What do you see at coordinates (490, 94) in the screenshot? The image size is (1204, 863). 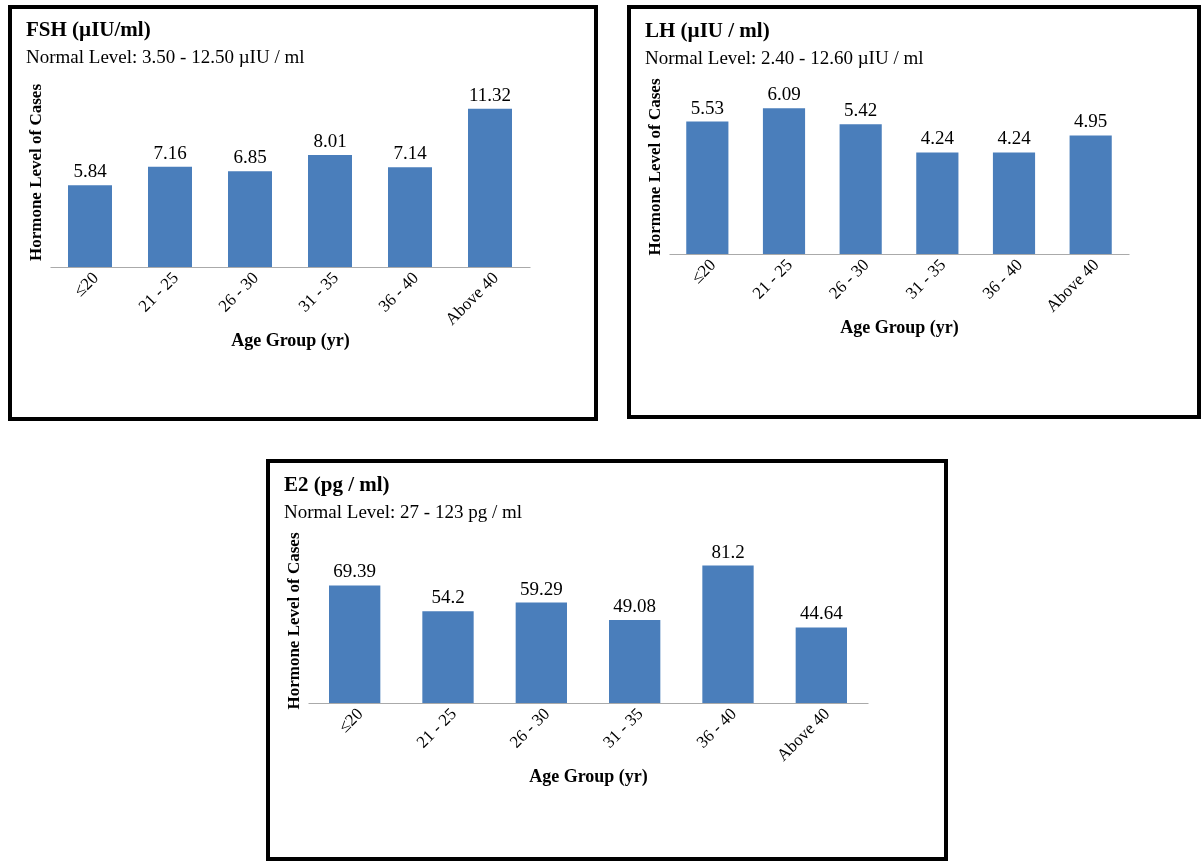 I see `data-label: 11.32` at bounding box center [490, 94].